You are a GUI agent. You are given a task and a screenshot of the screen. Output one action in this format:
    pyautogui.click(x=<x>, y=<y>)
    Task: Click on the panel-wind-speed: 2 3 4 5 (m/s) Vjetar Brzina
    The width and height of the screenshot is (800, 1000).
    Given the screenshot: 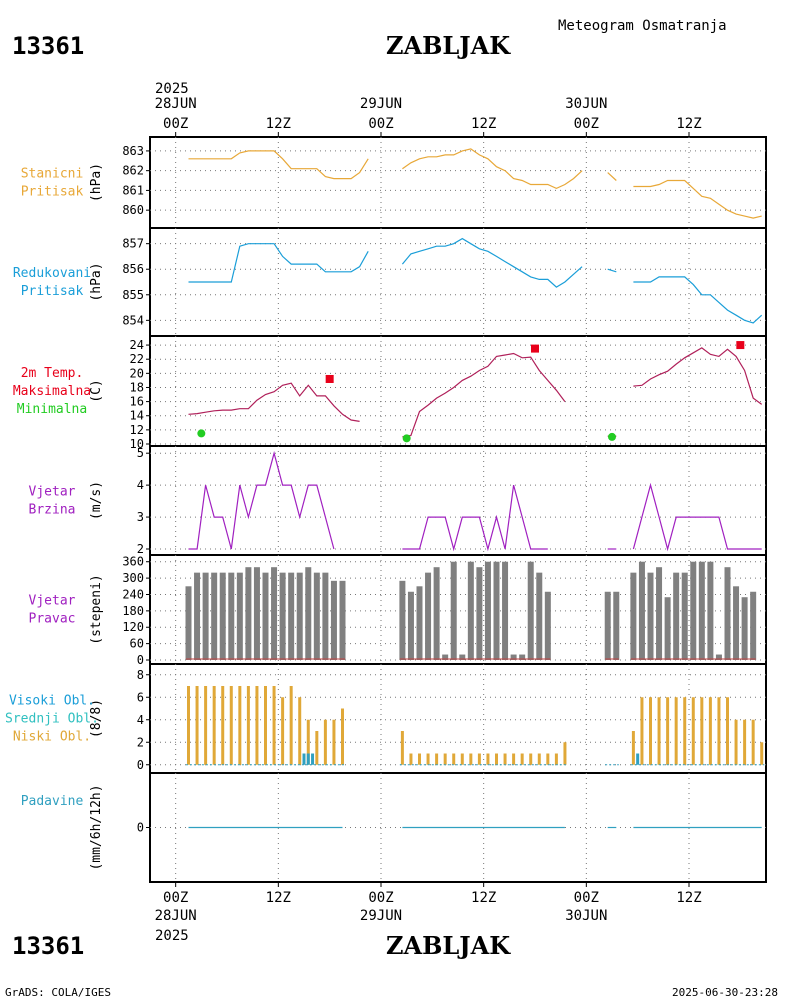 What is the action you would take?
    pyautogui.click(x=398, y=500)
    